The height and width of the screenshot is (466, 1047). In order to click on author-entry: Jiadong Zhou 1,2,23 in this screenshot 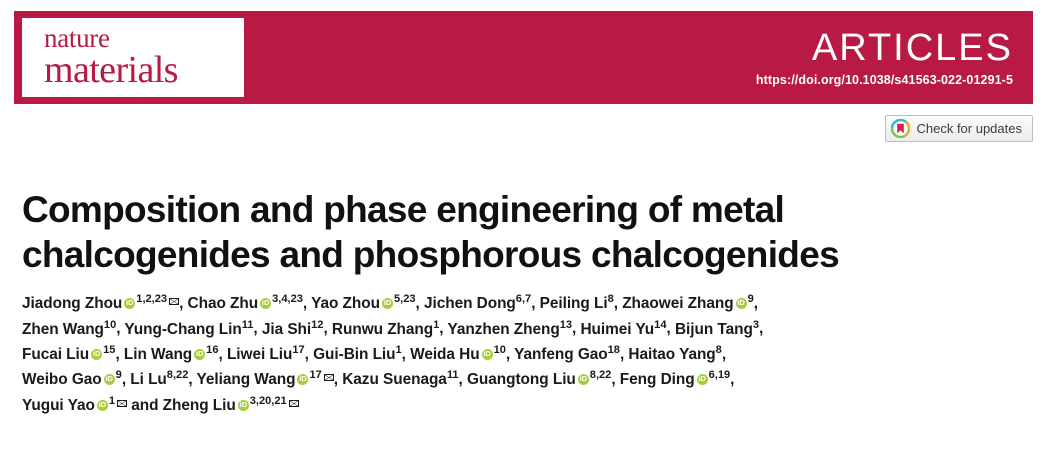, I will do `click(101, 303)`.